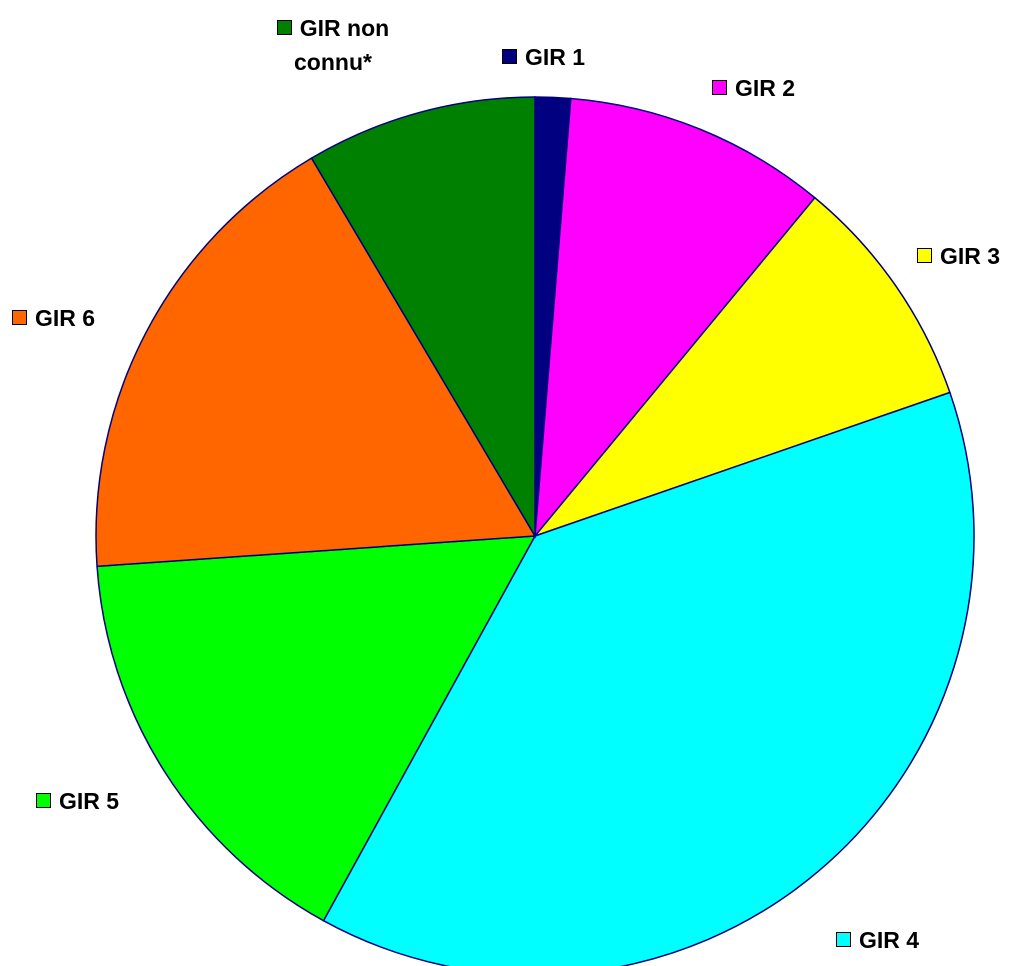 This screenshot has height=966, width=1026. Describe the element at coordinates (342, 45) in the screenshot. I see `label-text: GIR non connu*` at that location.